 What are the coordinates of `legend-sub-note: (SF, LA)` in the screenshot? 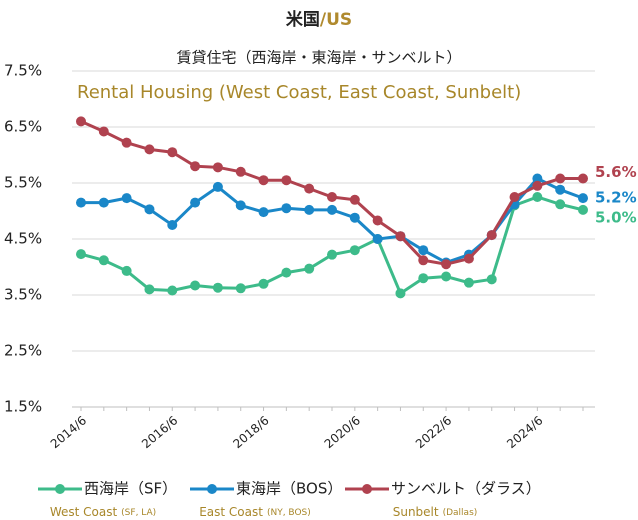 It's located at (138, 513).